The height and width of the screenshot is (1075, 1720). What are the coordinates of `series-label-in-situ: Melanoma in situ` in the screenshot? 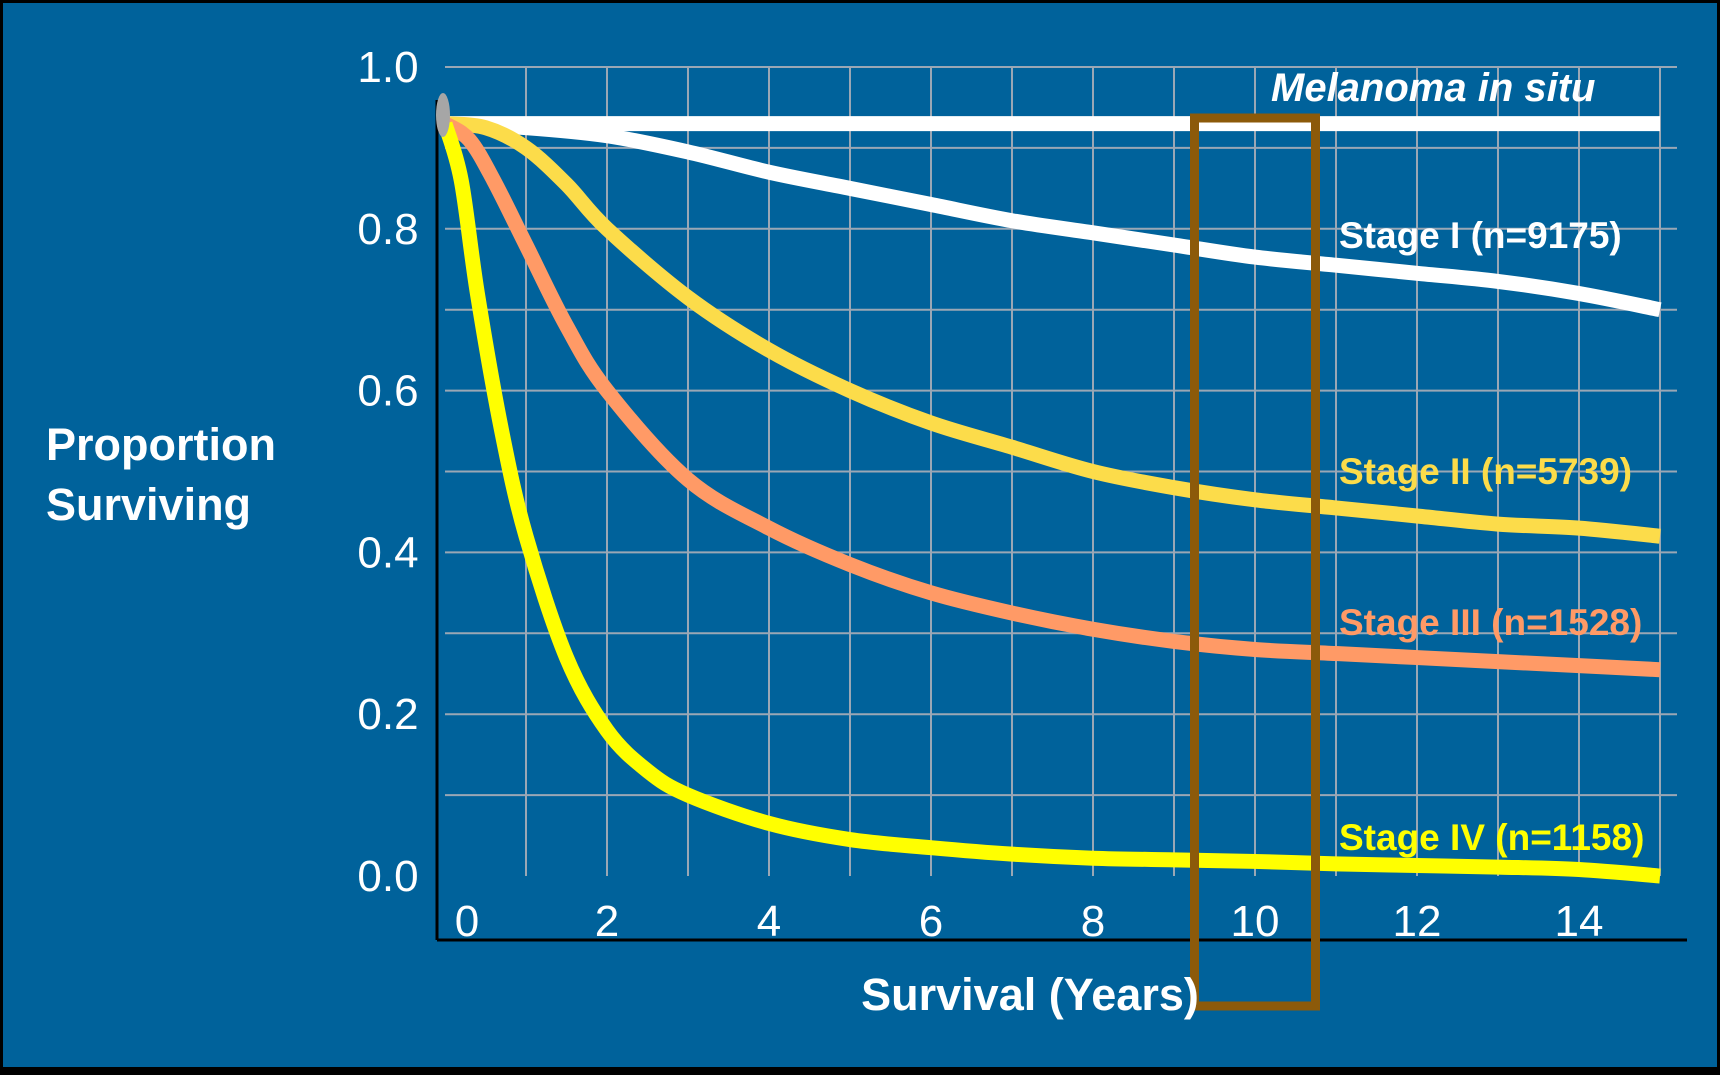 It's located at (1433, 88).